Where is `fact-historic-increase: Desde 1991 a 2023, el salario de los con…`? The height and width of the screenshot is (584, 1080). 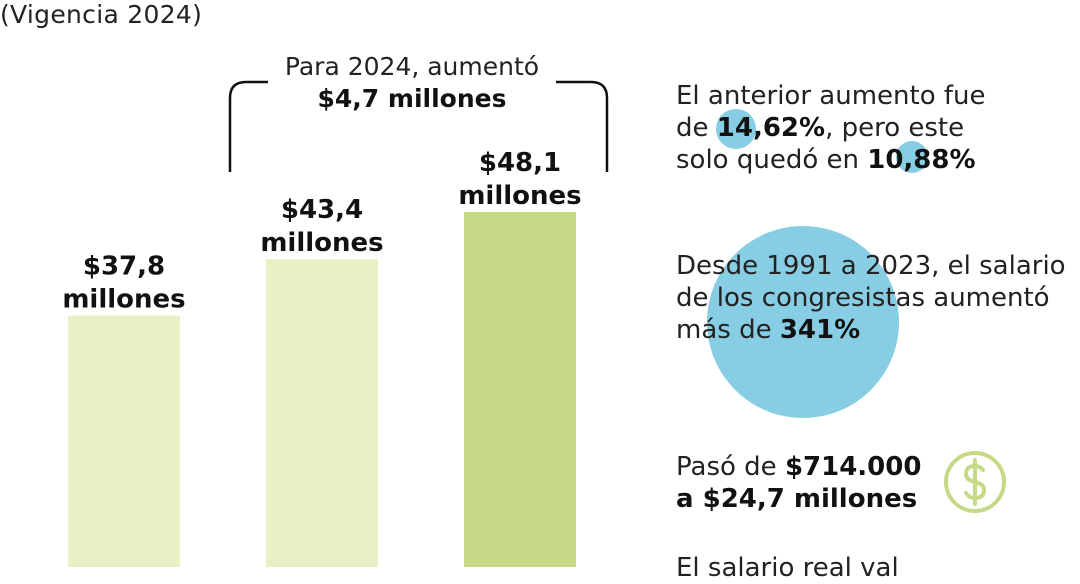
fact-historic-increase: Desde 1991 a 2023, el salario de los con… is located at coordinates (871, 298).